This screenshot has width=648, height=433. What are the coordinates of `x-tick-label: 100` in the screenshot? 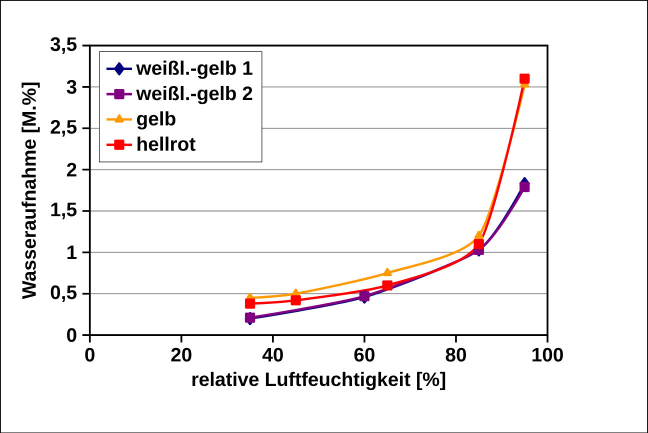 It's located at (547, 355).